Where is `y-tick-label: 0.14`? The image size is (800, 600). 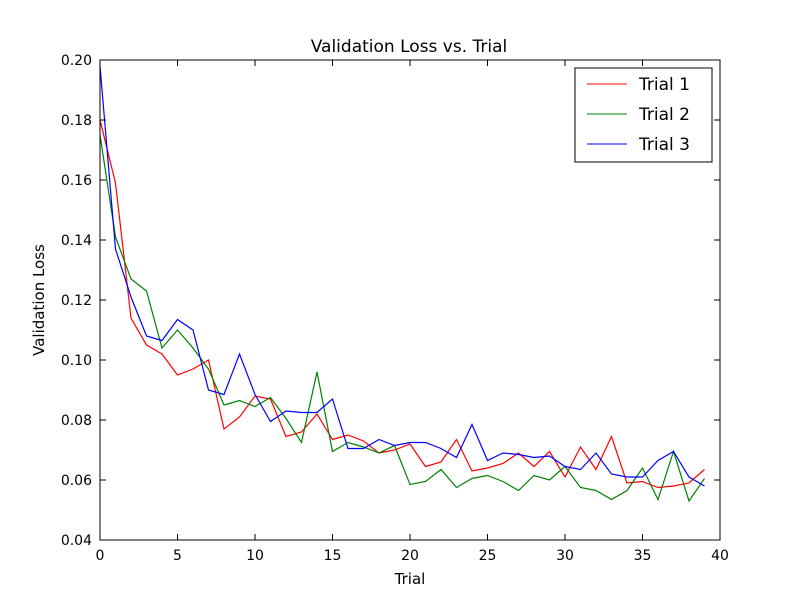
y-tick-label: 0.14 is located at coordinates (76, 241).